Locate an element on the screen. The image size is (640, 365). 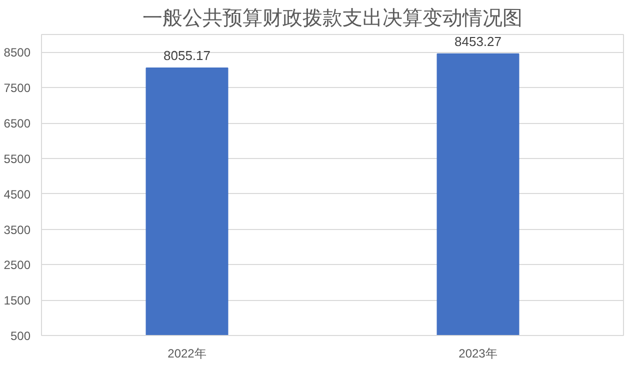
y-tick-label: 7500 is located at coordinates (17, 88).